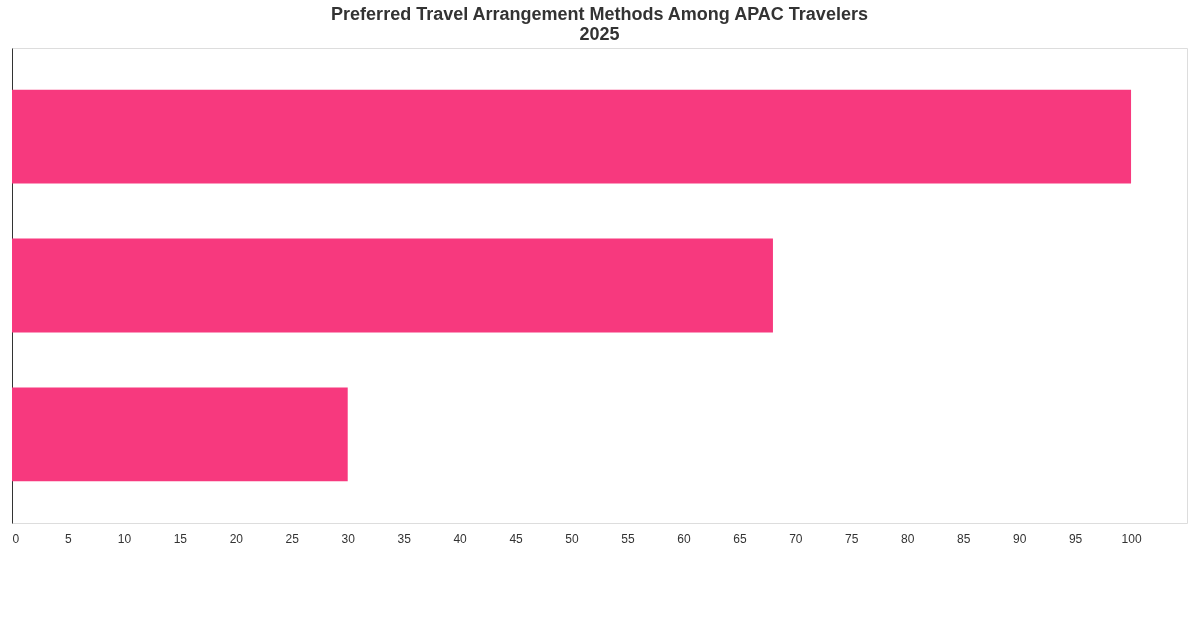 The height and width of the screenshot is (628, 1200). Describe the element at coordinates (684, 538) in the screenshot. I see `x-tick-label: 60` at that location.